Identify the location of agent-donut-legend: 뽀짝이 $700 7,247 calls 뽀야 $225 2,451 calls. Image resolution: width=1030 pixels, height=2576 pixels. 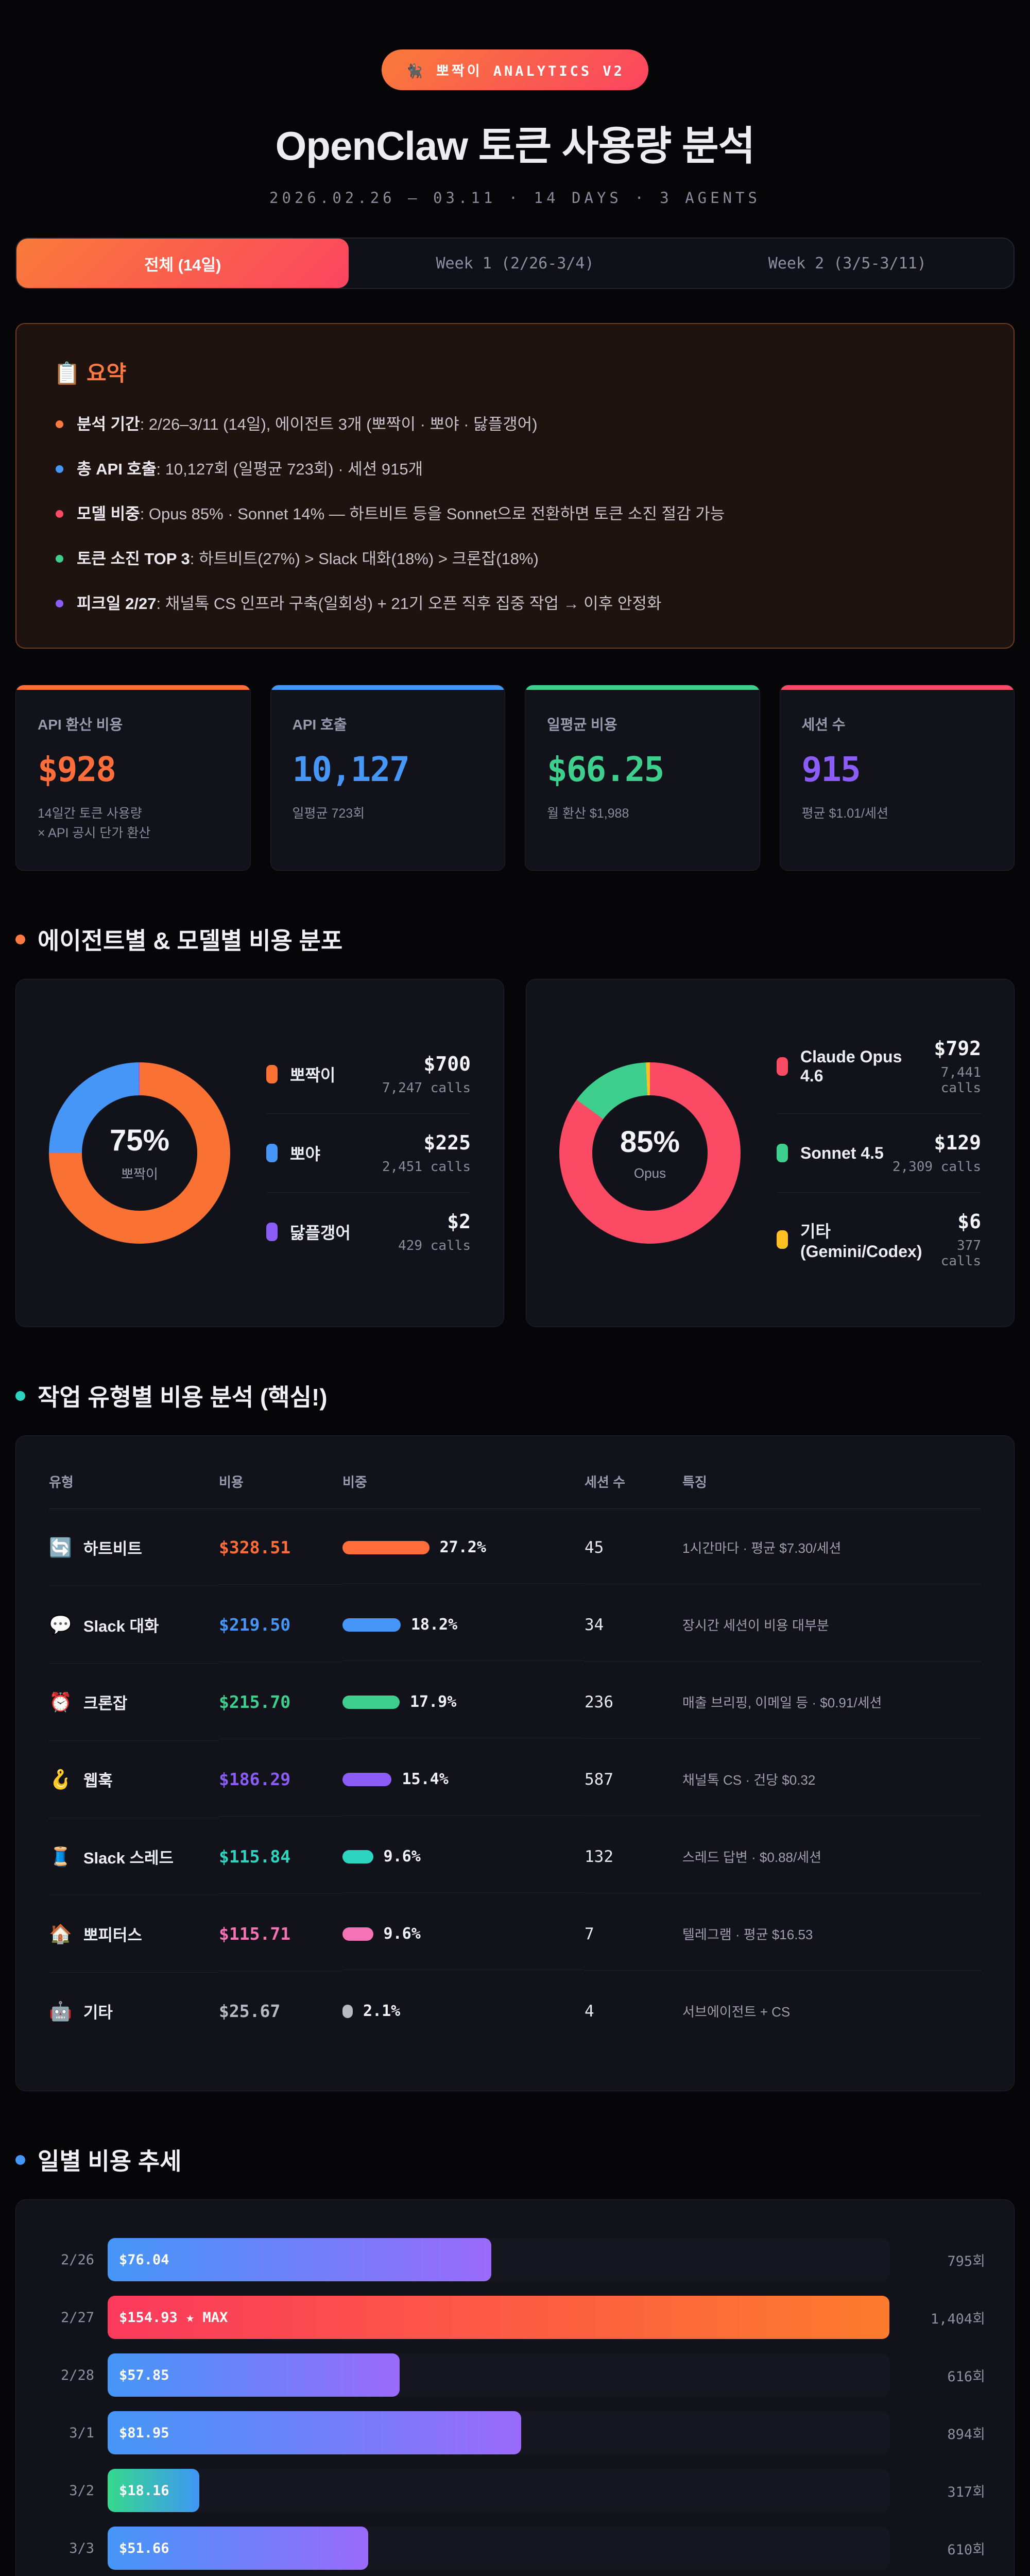
(368, 1153).